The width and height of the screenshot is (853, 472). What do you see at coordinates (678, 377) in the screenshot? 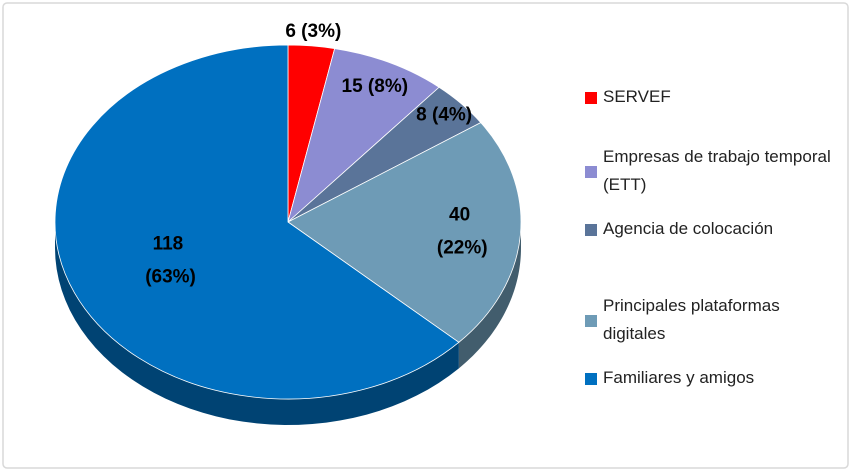
I see `legend-label: Familiares y amigos` at bounding box center [678, 377].